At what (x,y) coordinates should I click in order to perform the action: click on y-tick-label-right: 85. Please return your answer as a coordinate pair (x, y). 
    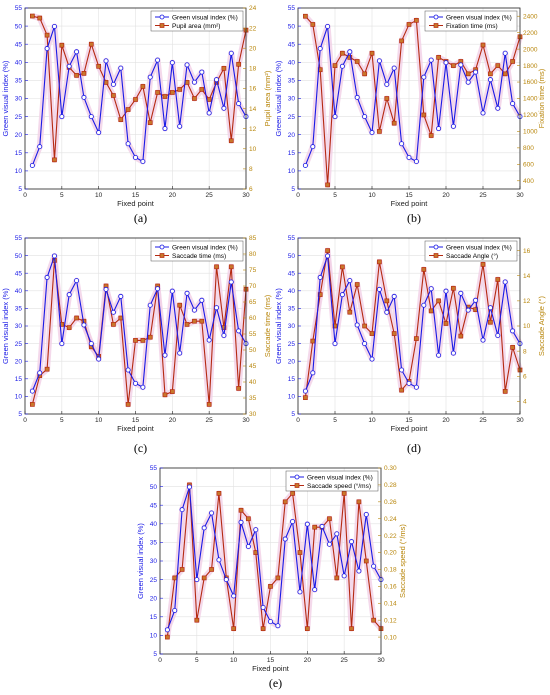
    Looking at the image, I should click on (253, 238).